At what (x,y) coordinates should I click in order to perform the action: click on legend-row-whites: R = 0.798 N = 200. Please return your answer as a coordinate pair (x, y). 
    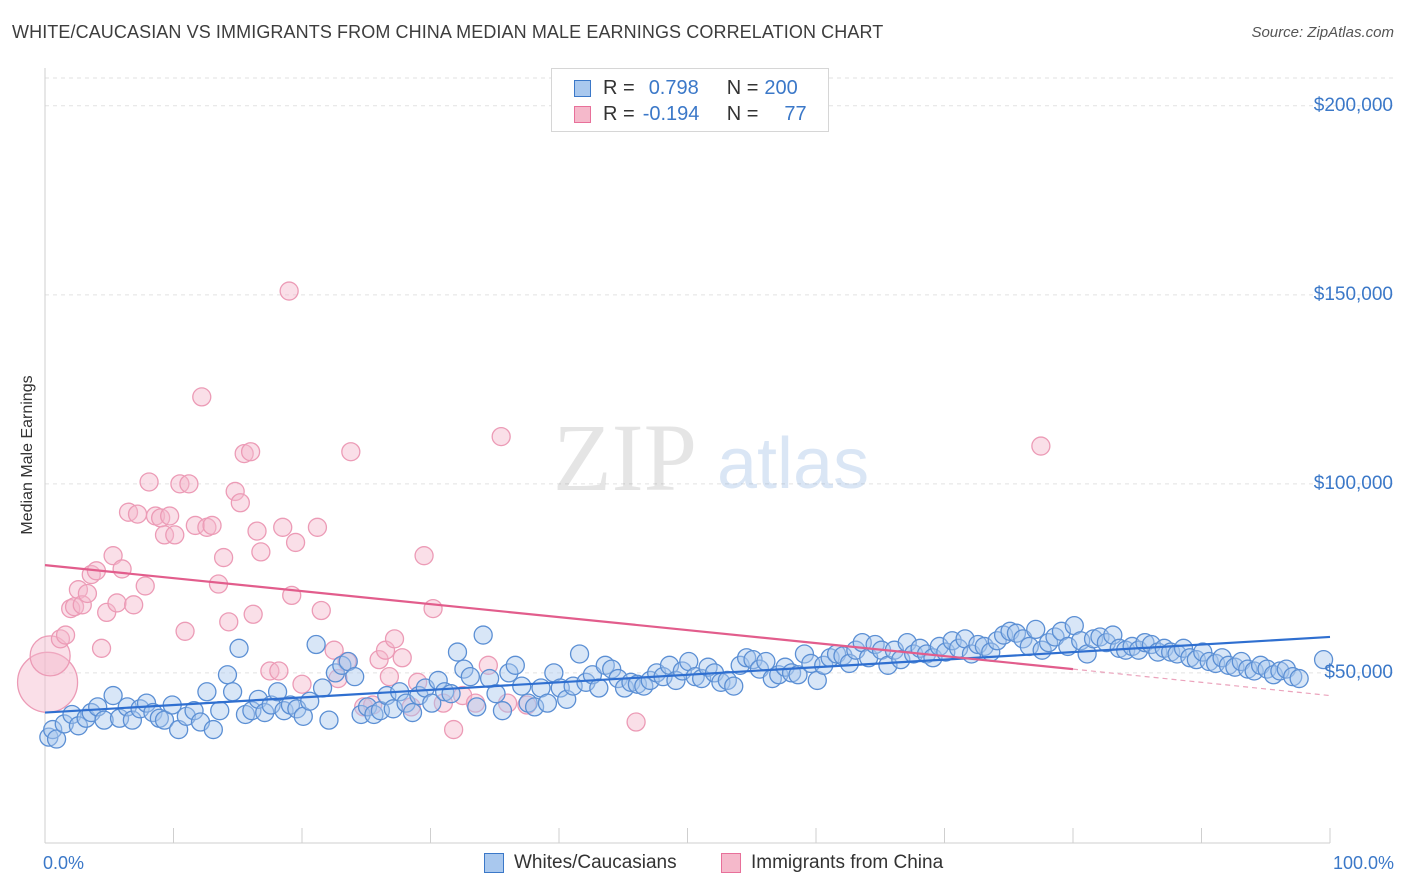
    Looking at the image, I should click on (686, 88).